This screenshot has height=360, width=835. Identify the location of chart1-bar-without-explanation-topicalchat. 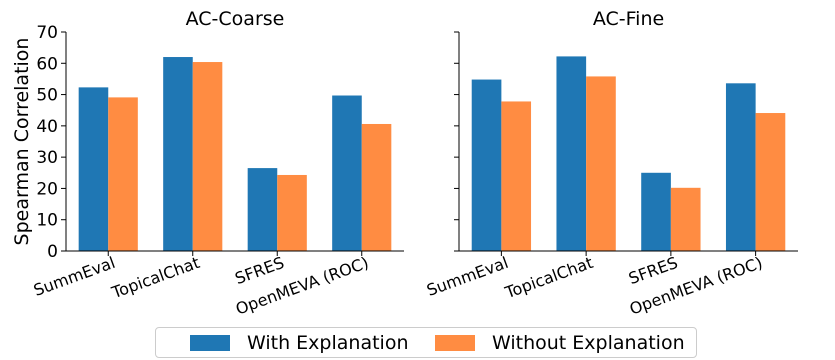
(207, 156).